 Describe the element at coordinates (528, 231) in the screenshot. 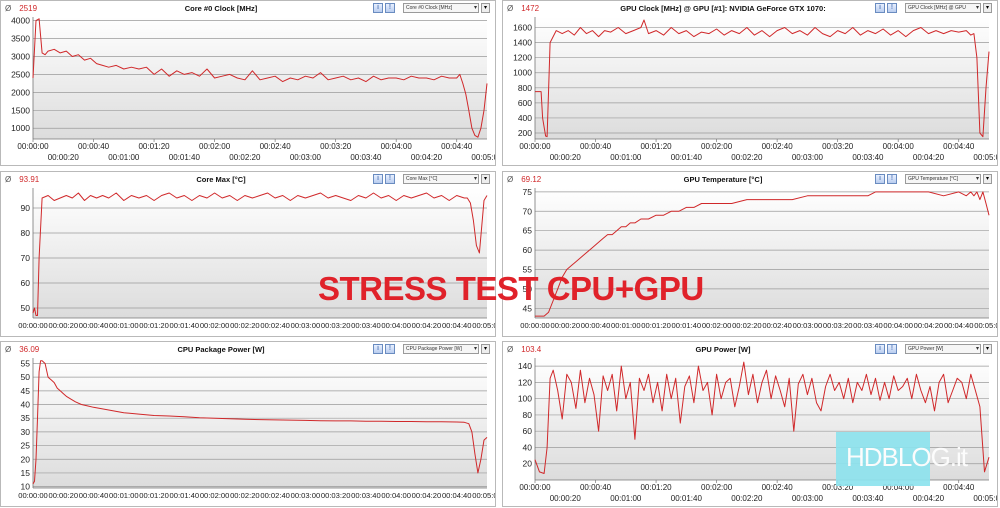

I see `y-tick-label: 65` at that location.